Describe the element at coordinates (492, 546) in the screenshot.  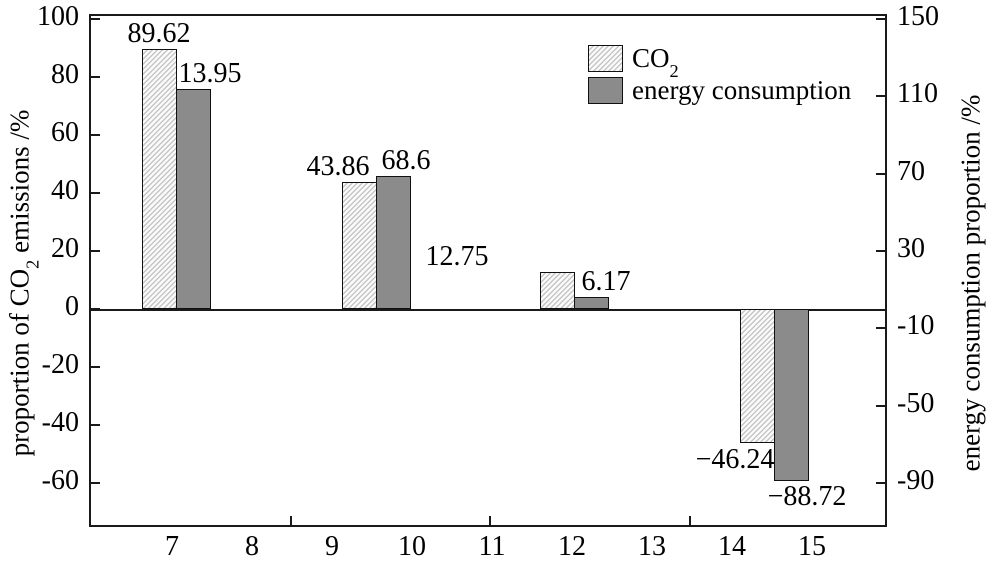
I see `x-axis-tick-label: 11` at that location.